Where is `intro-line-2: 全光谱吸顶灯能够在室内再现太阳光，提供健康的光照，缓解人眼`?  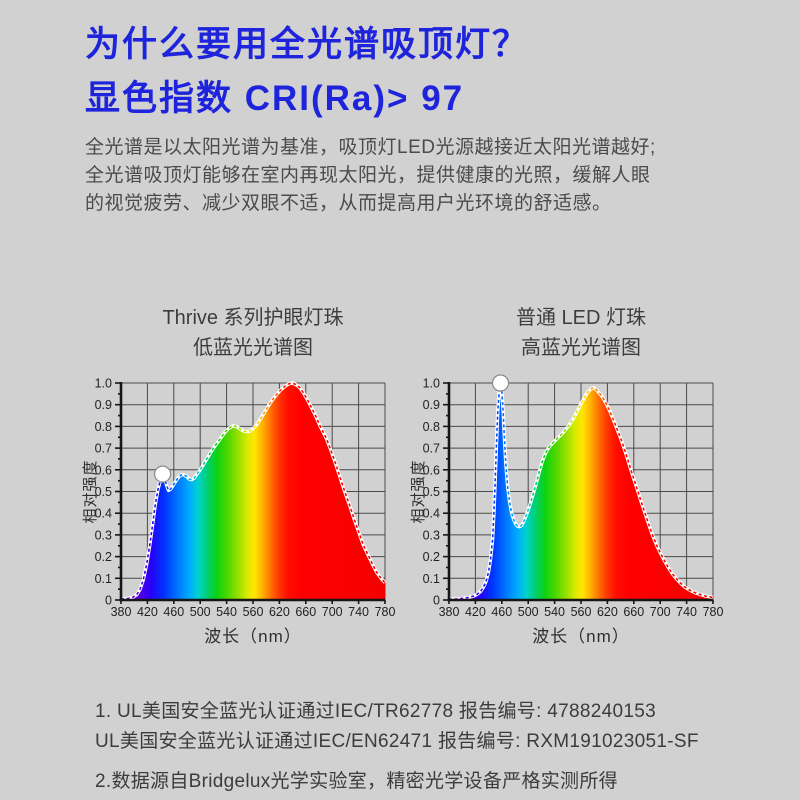 intro-line-2: 全光谱吸顶灯能够在室内再现太阳光，提供健康的光照，缓解人眼 is located at coordinates (368, 175).